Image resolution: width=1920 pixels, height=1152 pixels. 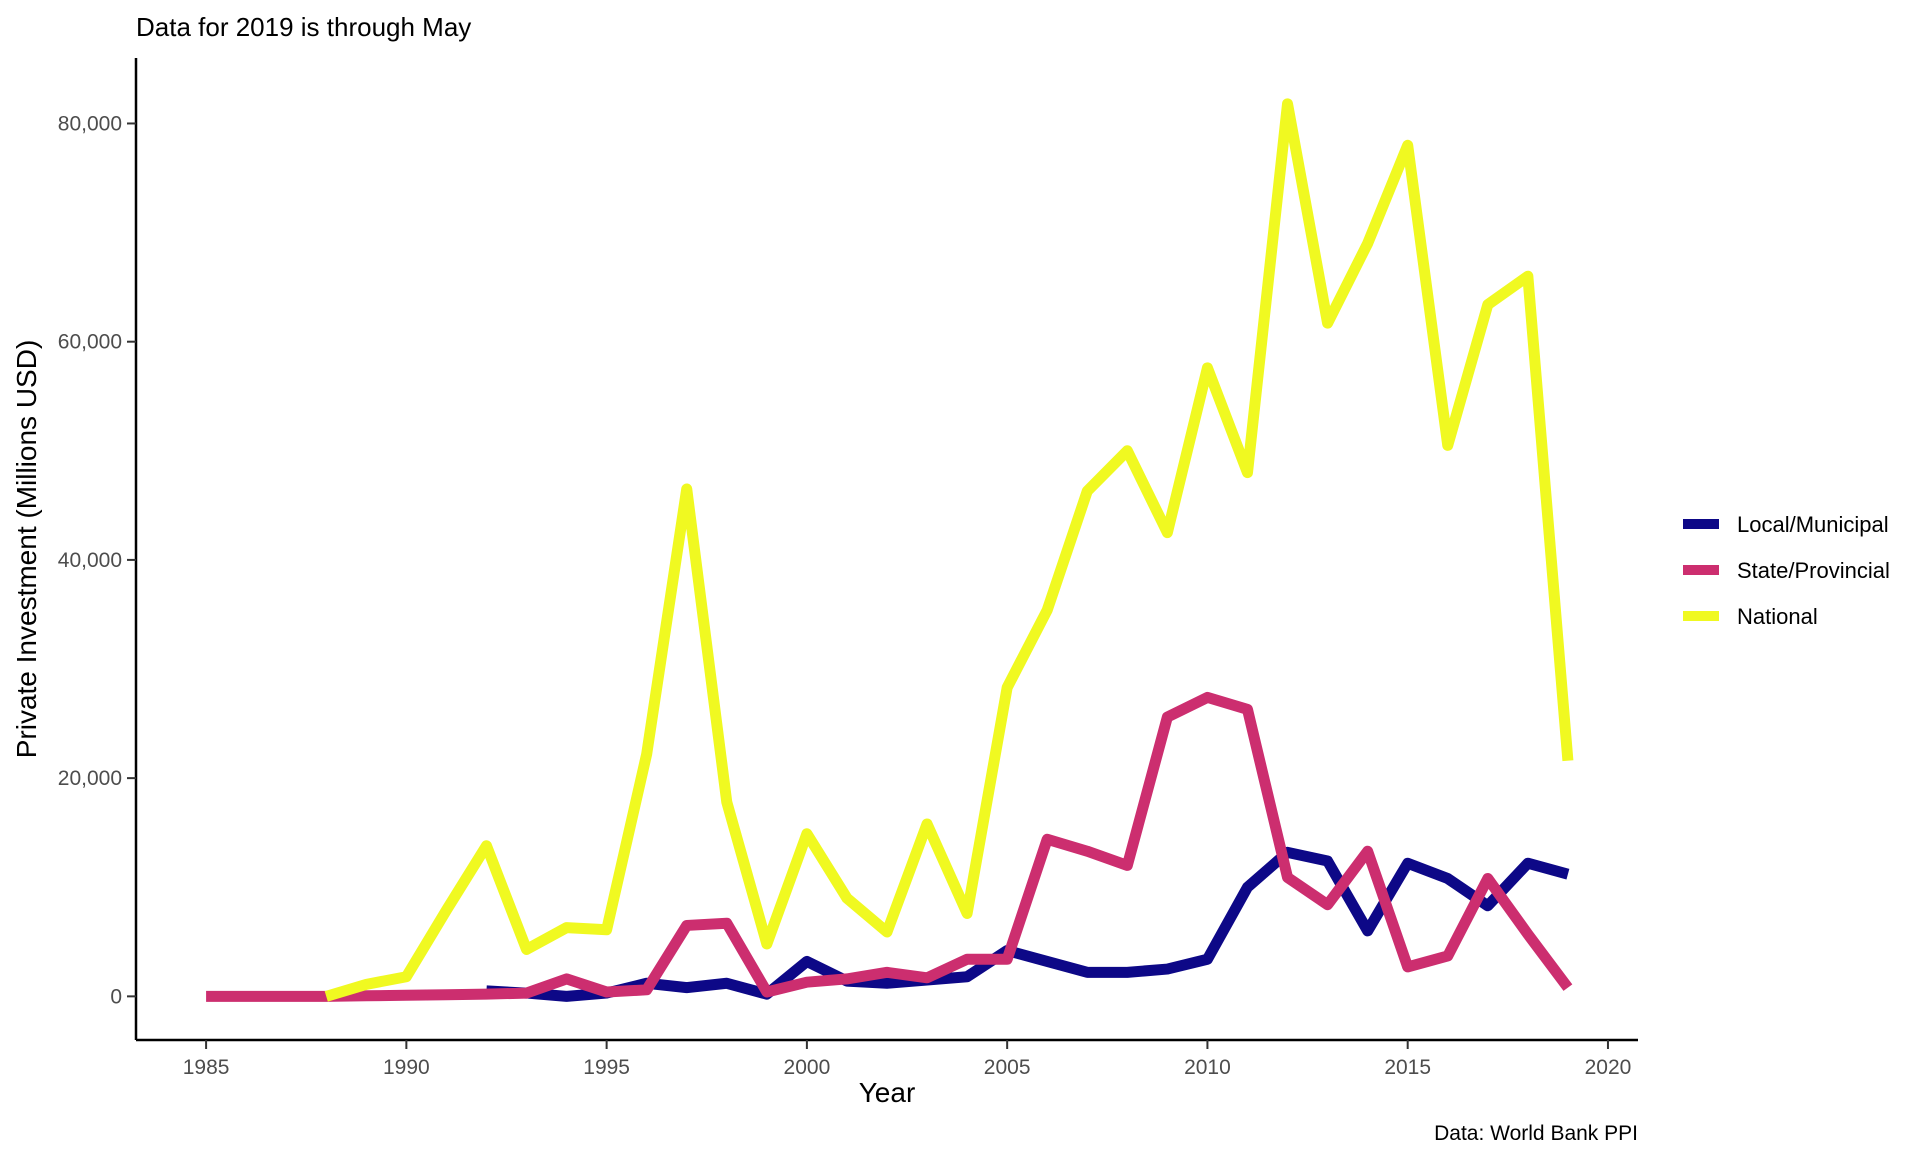 What do you see at coordinates (206, 1067) in the screenshot?
I see `x-tick-label: 1985` at bounding box center [206, 1067].